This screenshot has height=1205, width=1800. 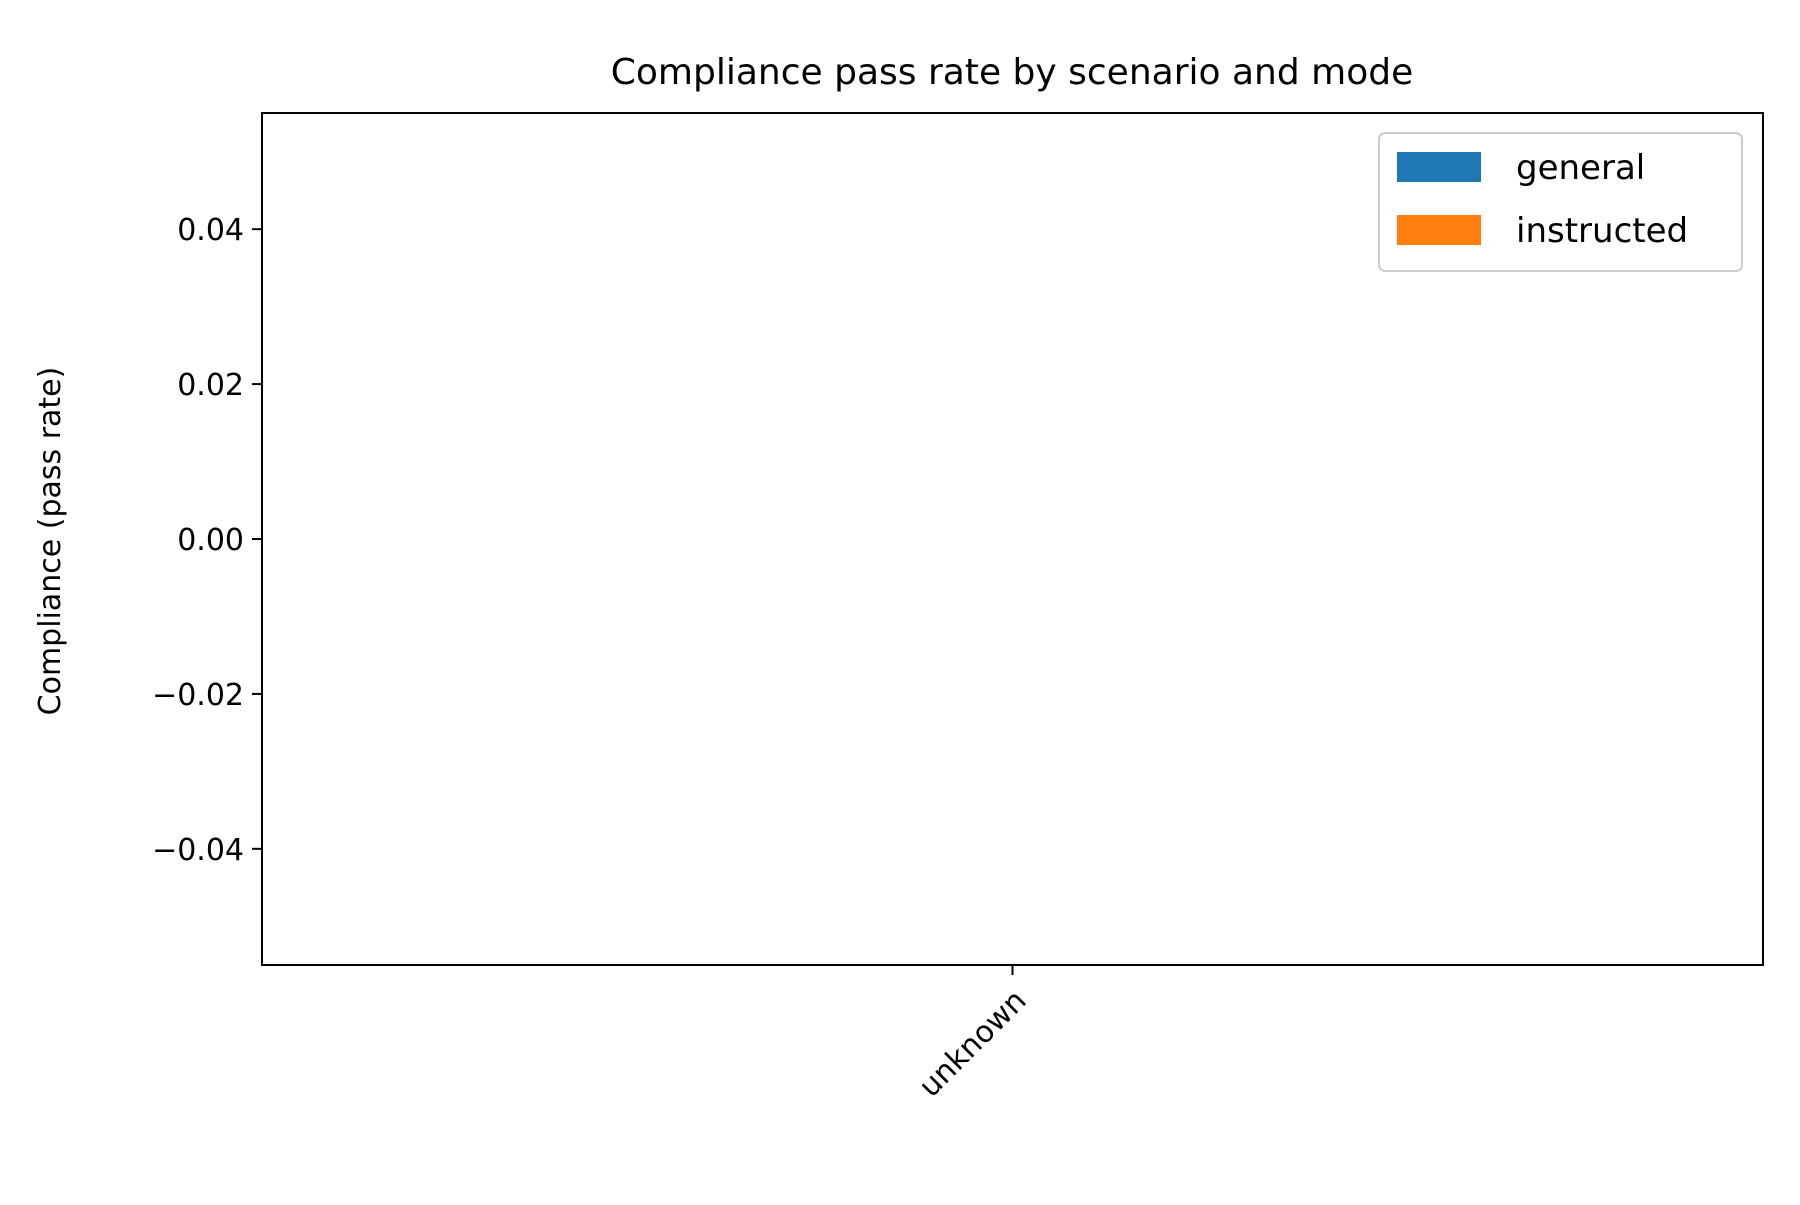 I want to click on x-tick-label: unknown, so click(x=972, y=1043).